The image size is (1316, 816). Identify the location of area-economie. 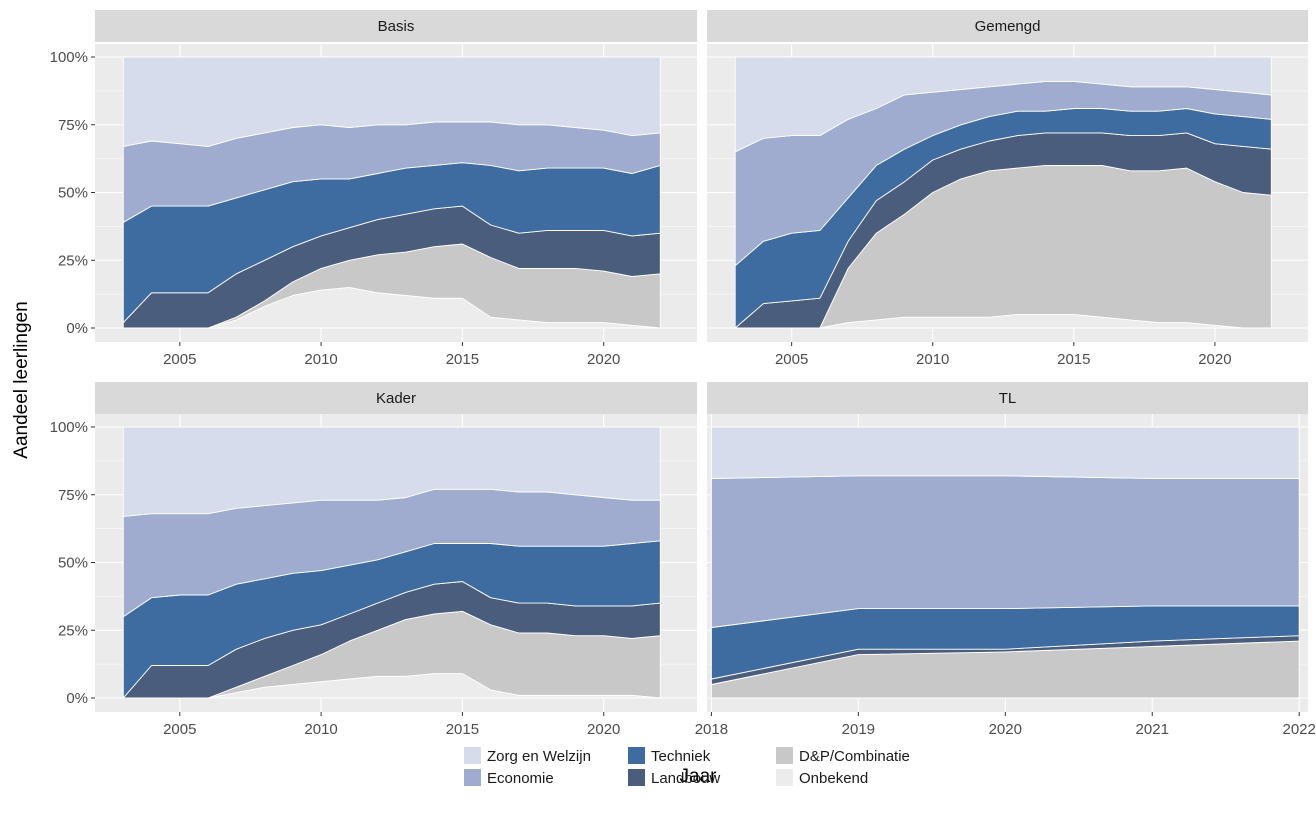
(1005, 551).